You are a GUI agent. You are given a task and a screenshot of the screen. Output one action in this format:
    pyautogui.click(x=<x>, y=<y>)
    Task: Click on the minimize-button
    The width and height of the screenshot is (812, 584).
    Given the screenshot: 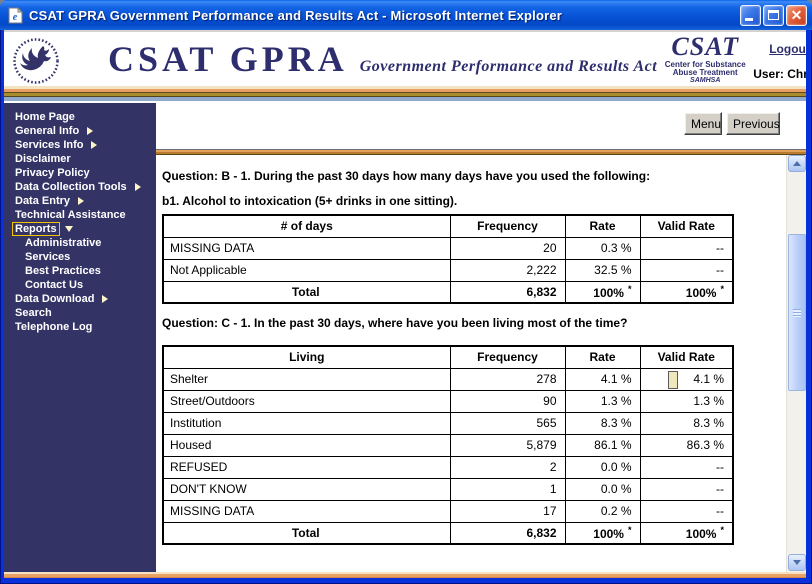 What is the action you would take?
    pyautogui.click(x=750, y=15)
    